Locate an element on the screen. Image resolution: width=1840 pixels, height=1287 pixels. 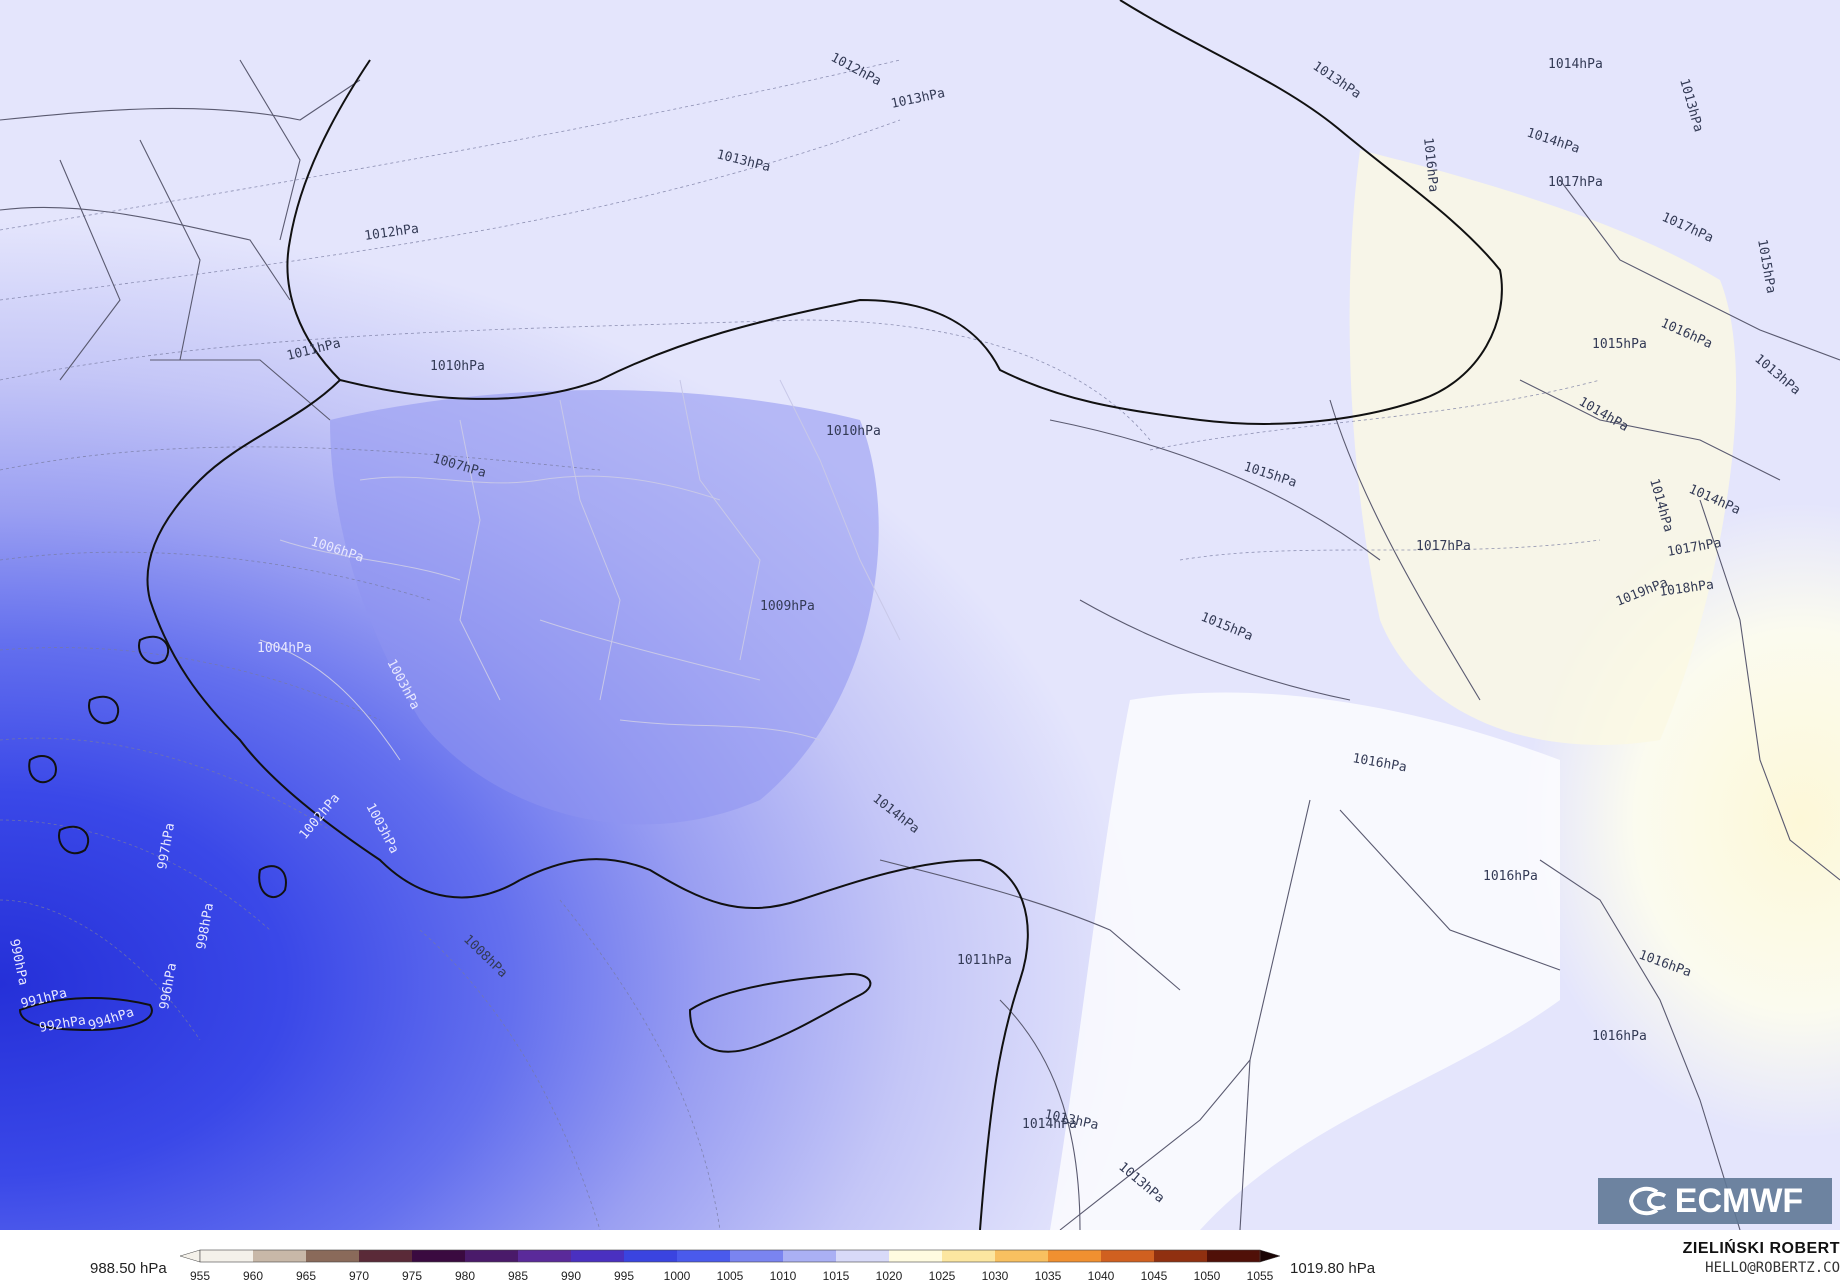
scale-tick-label: 1030 is located at coordinates (995, 1276).